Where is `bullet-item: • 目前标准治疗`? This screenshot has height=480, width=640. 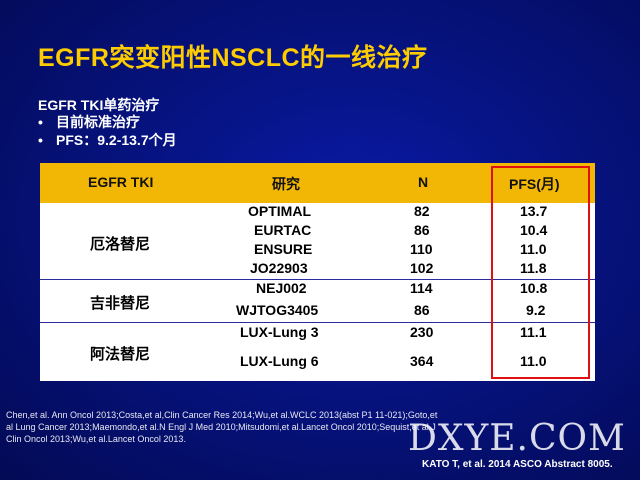
bullet-item: • 目前标准治疗 is located at coordinates (107, 122).